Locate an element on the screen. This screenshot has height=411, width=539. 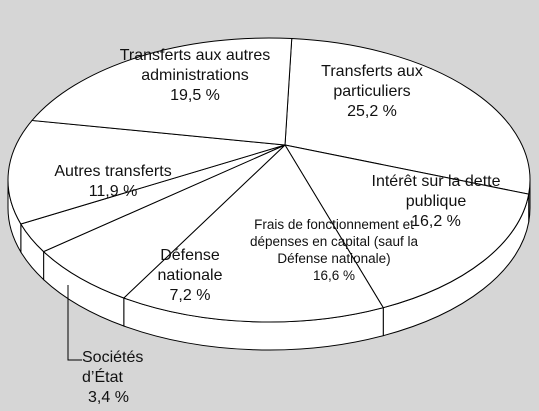
category-label: Transferts aux autres administrations is located at coordinates (195, 65).